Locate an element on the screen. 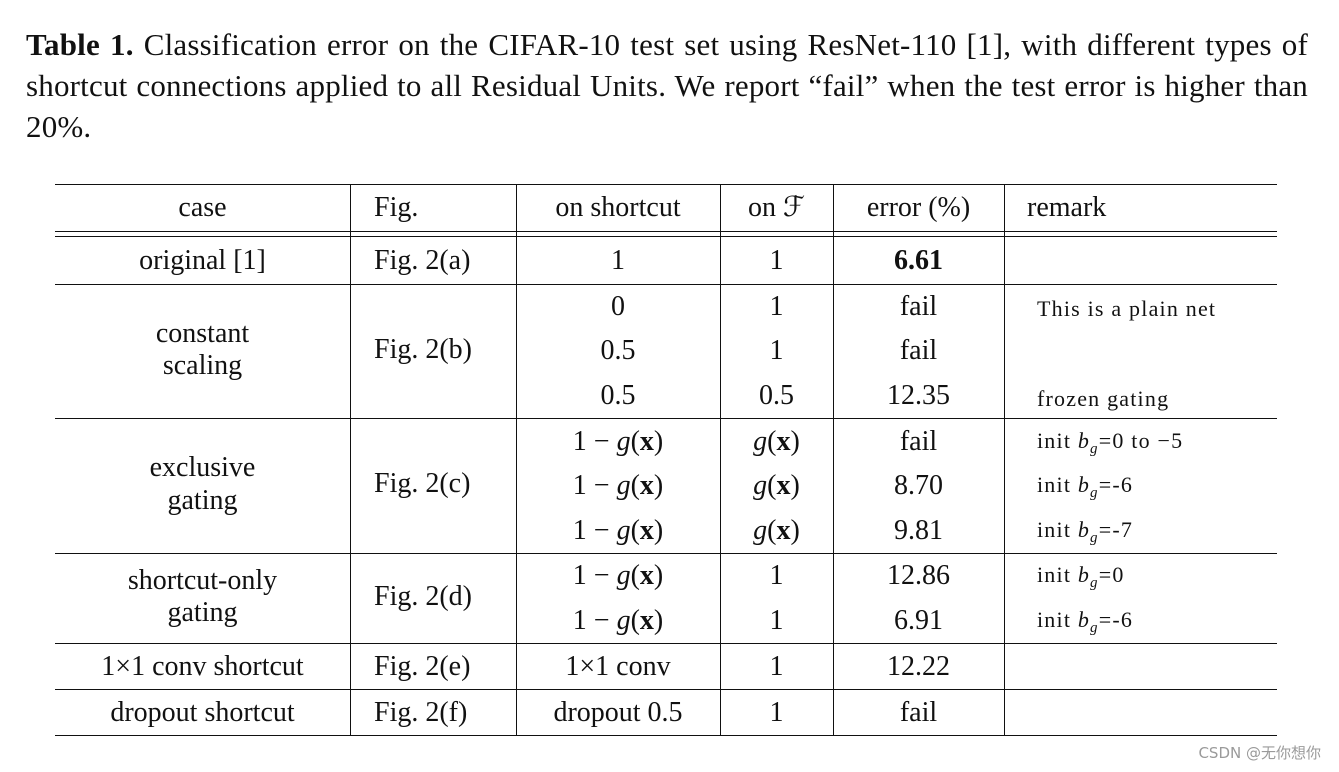  case-shortcut-only-gating-line2: gating is located at coordinates (202, 612).